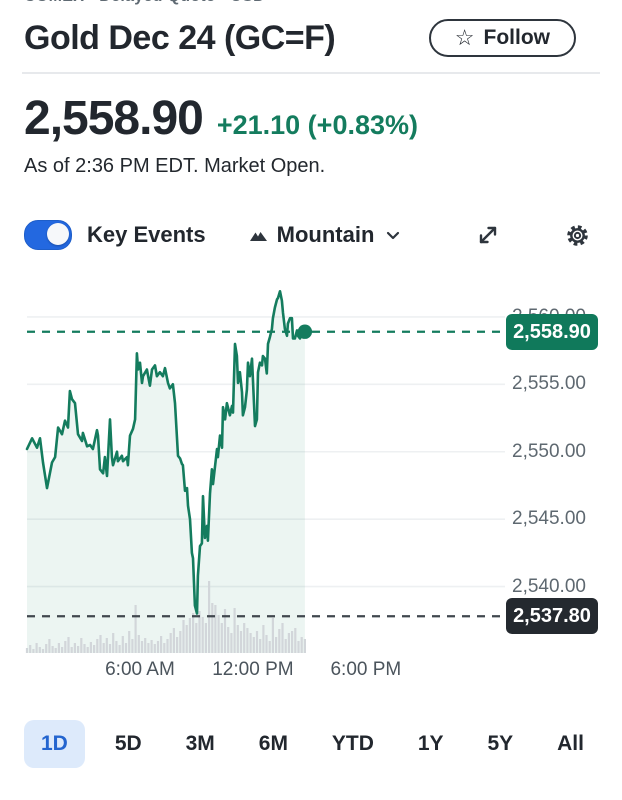 The height and width of the screenshot is (800, 622). I want to click on expand-arrows-icon, so click(488, 235).